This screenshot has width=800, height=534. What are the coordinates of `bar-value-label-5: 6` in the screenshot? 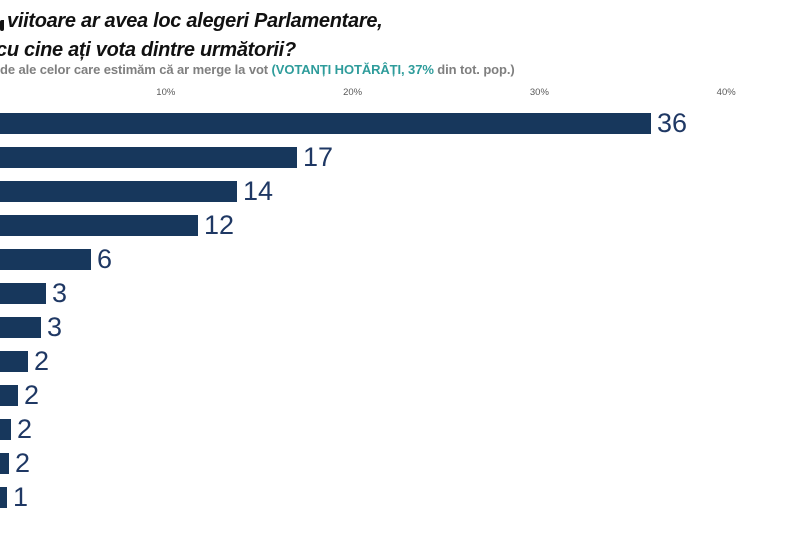 It's located at (105, 259).